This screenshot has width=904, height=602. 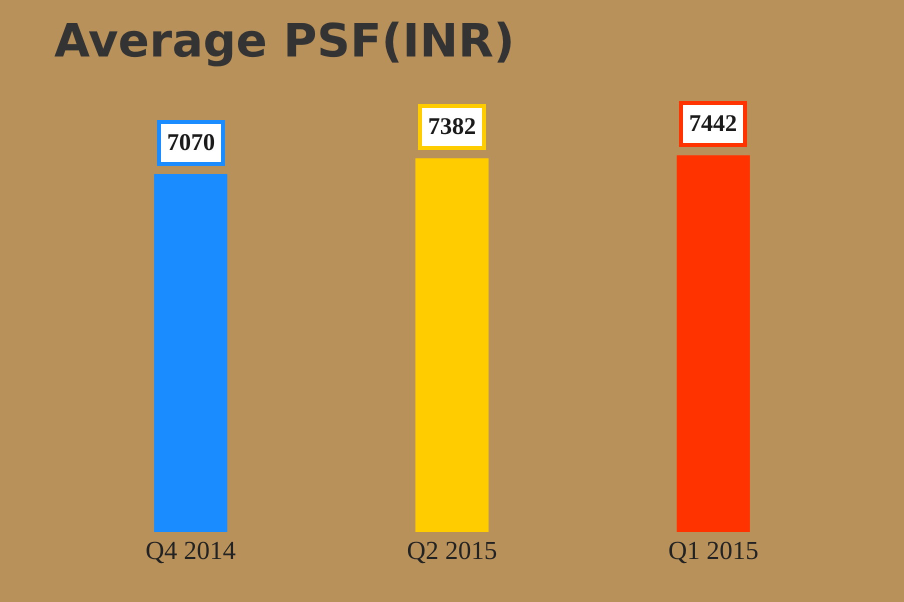 I want to click on data-label: 7070, so click(x=191, y=143).